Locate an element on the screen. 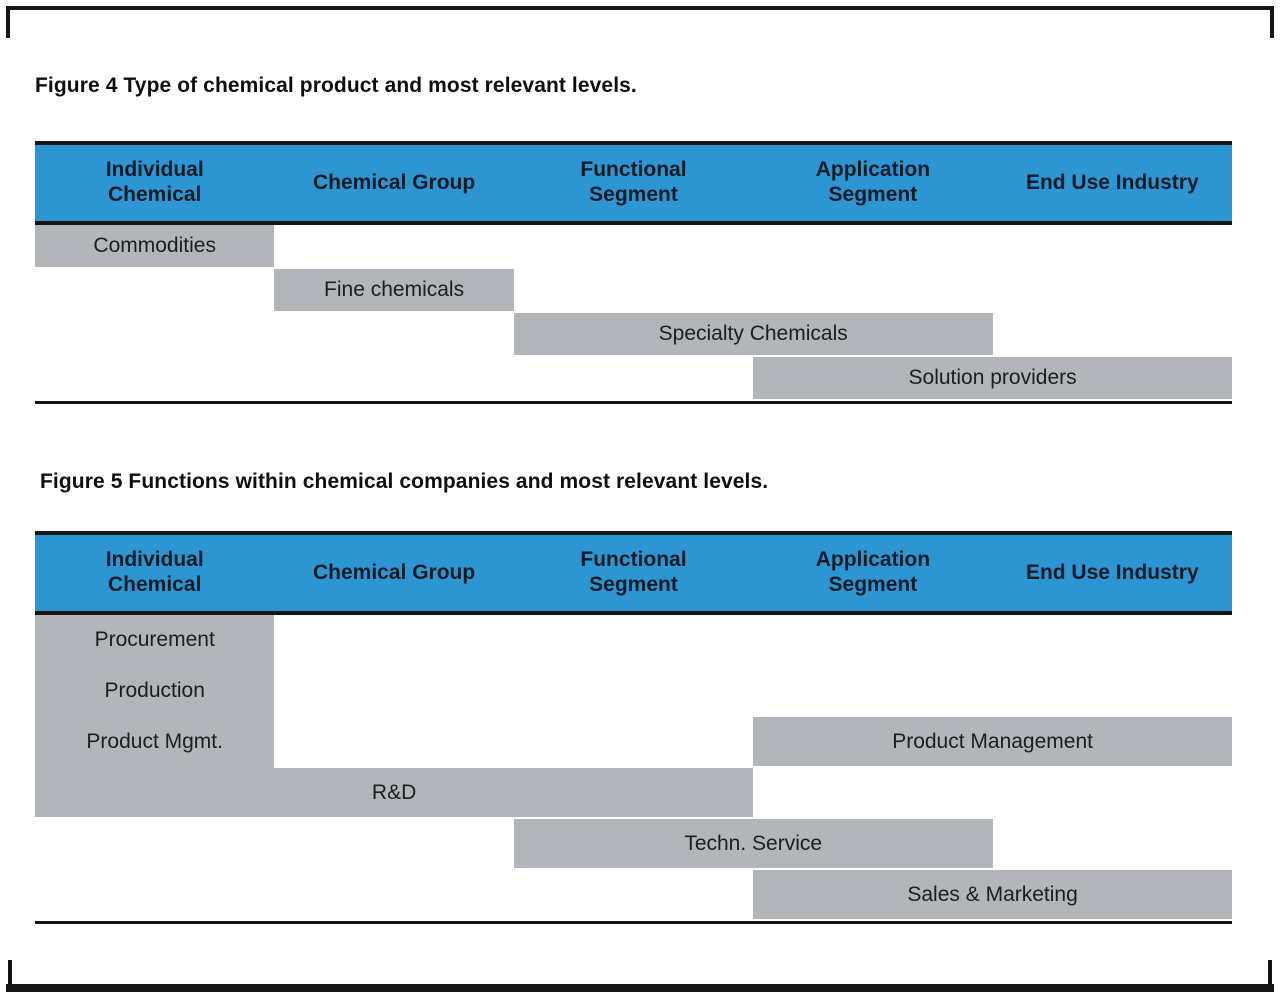  page-frame-top is located at coordinates (640, 8).